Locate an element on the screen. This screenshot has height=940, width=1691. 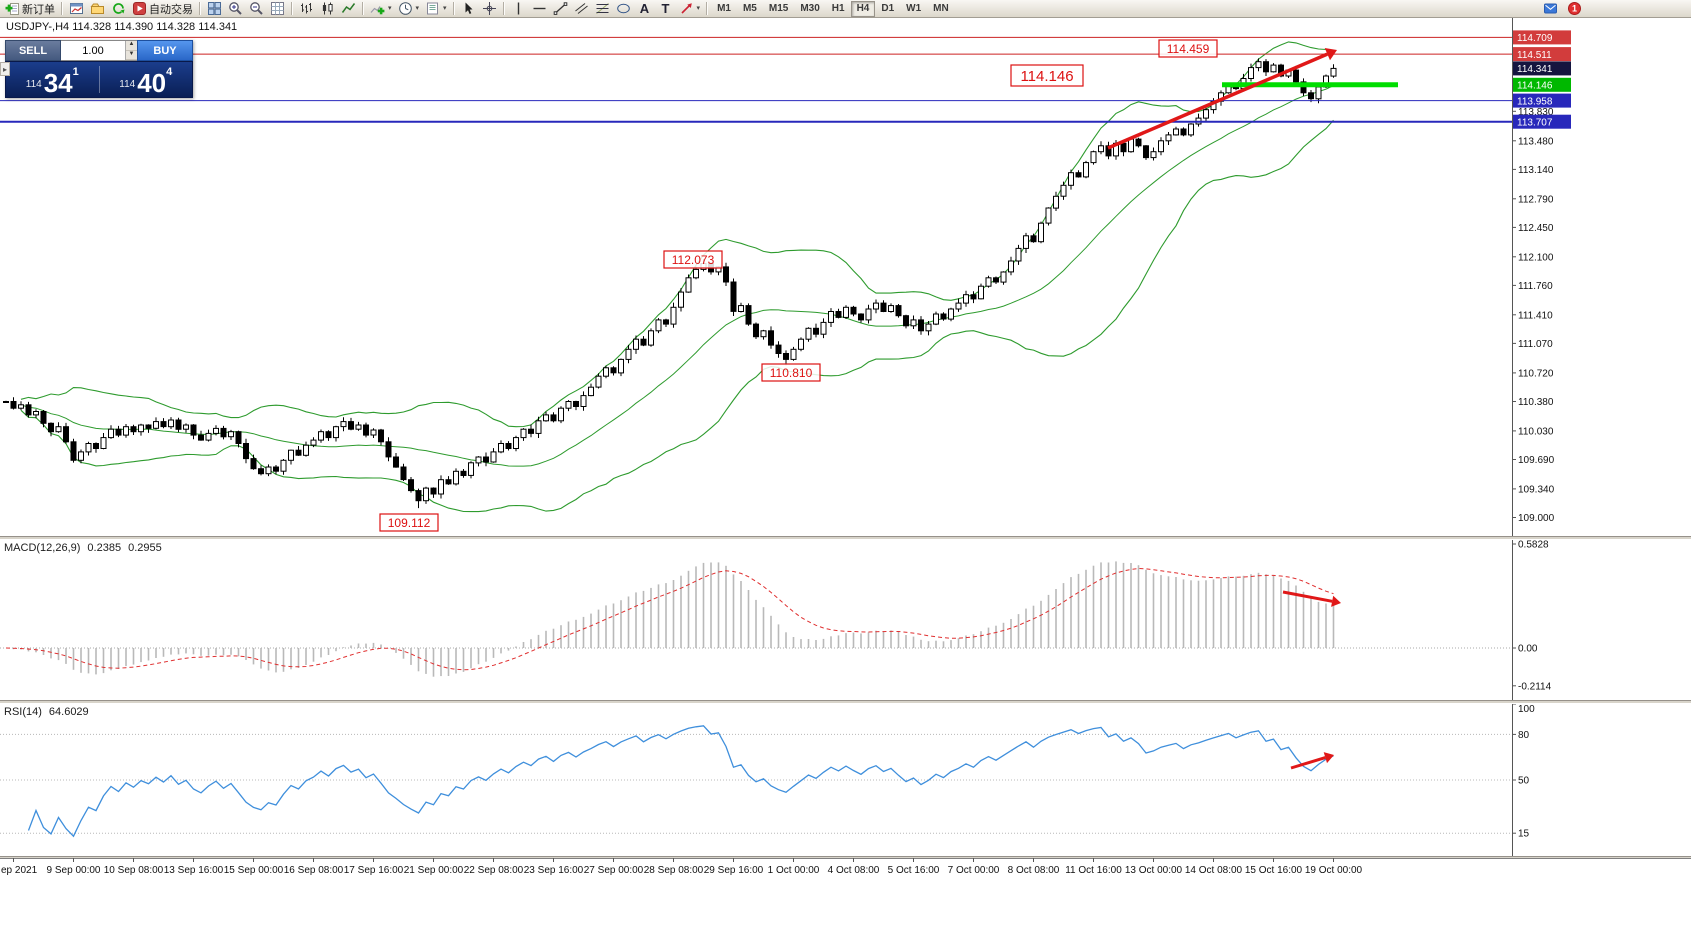
bar-chart-button is located at coordinates (306, 9).